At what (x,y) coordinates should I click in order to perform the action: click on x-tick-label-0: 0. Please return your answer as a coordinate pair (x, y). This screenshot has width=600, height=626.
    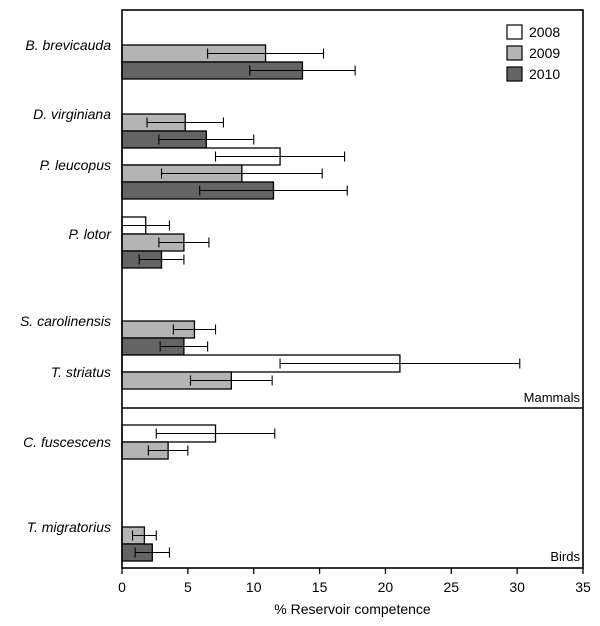
    Looking at the image, I should click on (122, 587).